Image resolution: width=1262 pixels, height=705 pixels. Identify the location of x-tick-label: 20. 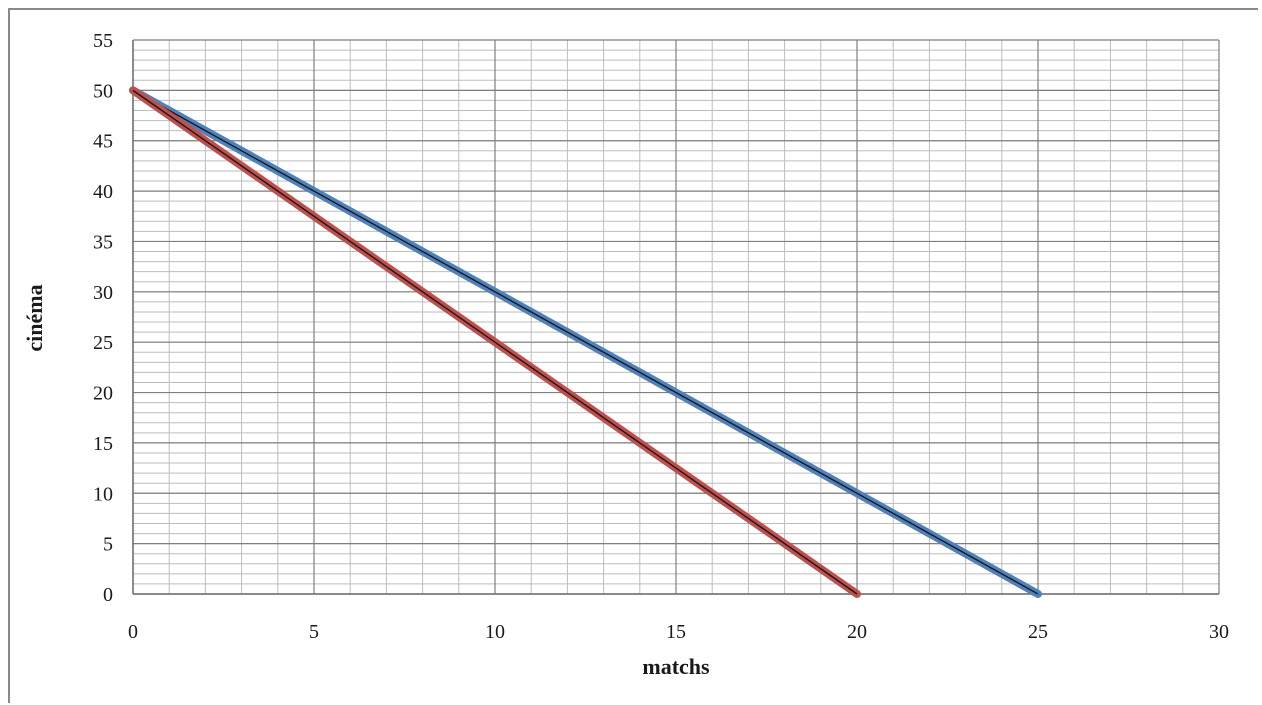
(857, 632).